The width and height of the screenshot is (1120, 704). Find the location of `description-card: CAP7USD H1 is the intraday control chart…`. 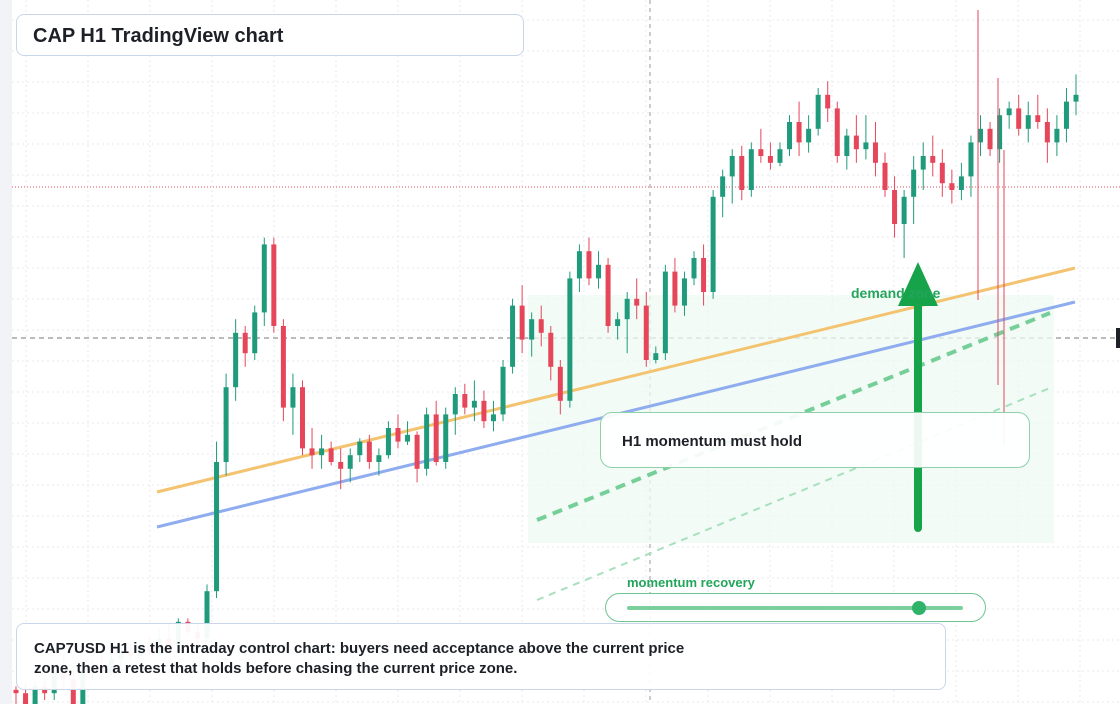

description-card: CAP7USD H1 is the intraday control chart… is located at coordinates (481, 656).